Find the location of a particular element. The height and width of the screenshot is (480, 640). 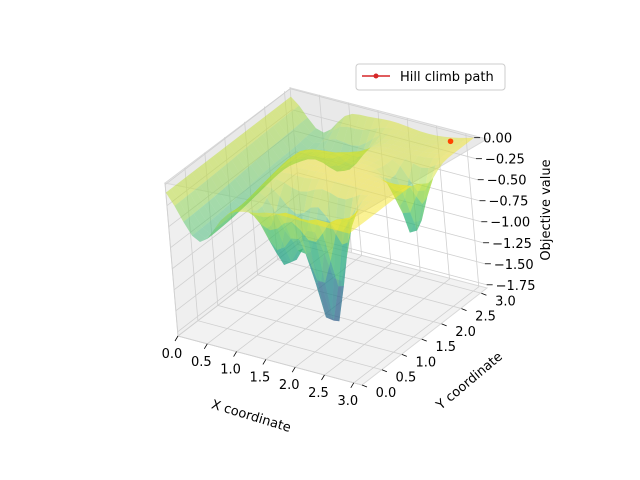

y-tick-mark is located at coordinates (384, 371).